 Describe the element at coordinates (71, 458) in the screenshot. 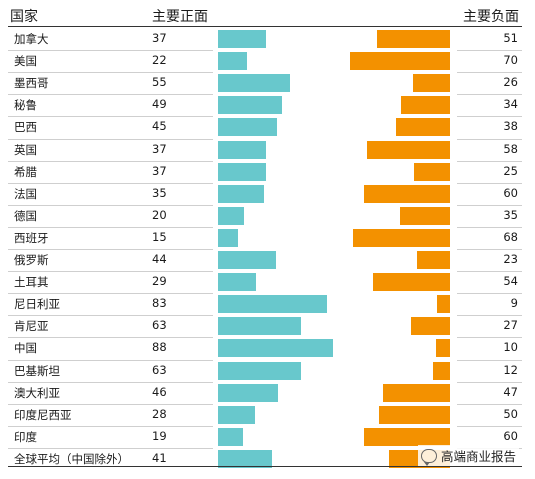

I see `country-label: 全球平均（中国除外）` at that location.